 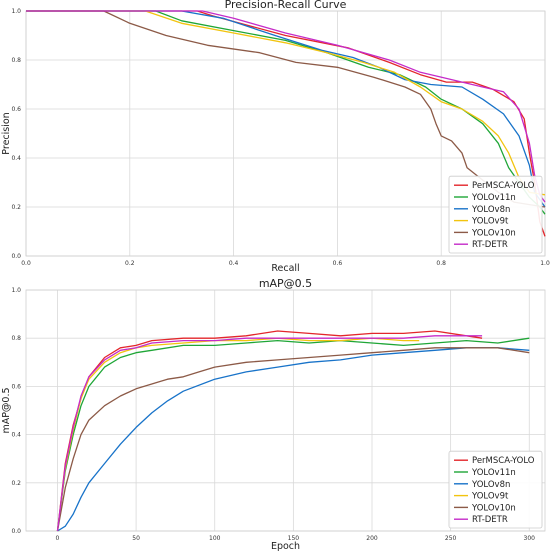 What do you see at coordinates (338, 263) in the screenshot?
I see `x-tick-label: 0.6` at bounding box center [338, 263].